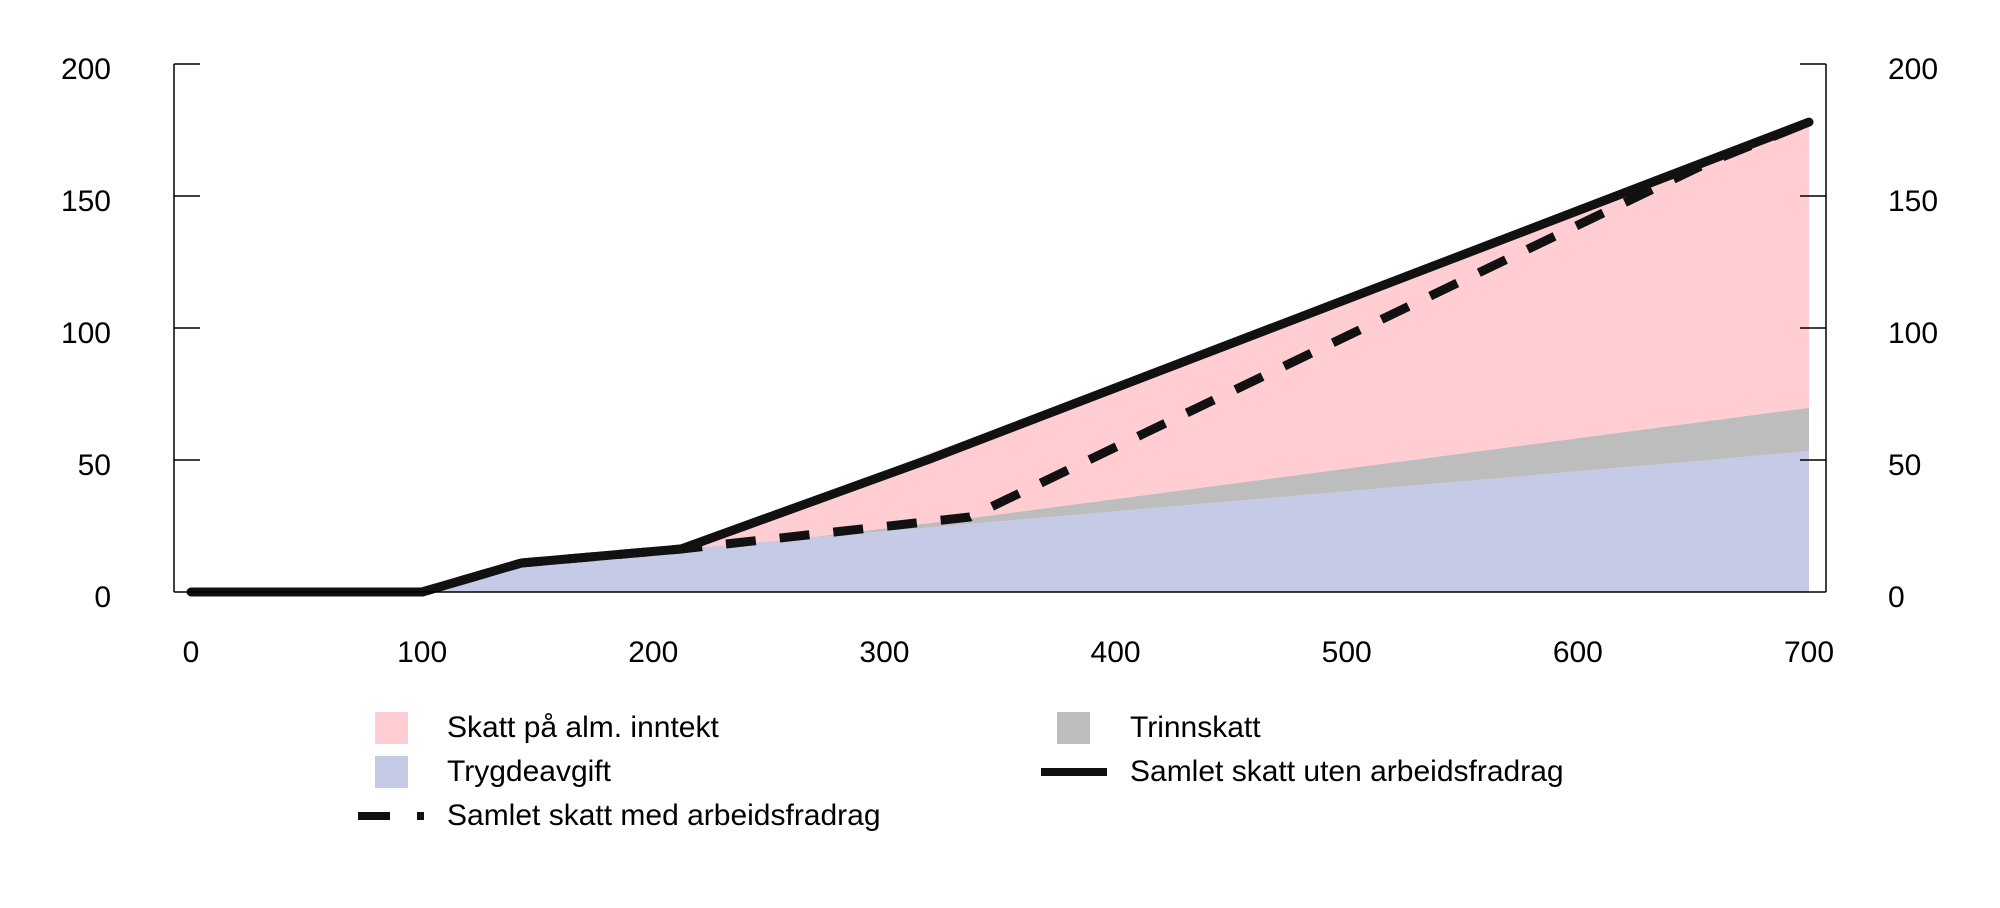 Image resolution: width=2000 pixels, height=908 pixels. I want to click on y-tick-label-left: 100, so click(86, 333).